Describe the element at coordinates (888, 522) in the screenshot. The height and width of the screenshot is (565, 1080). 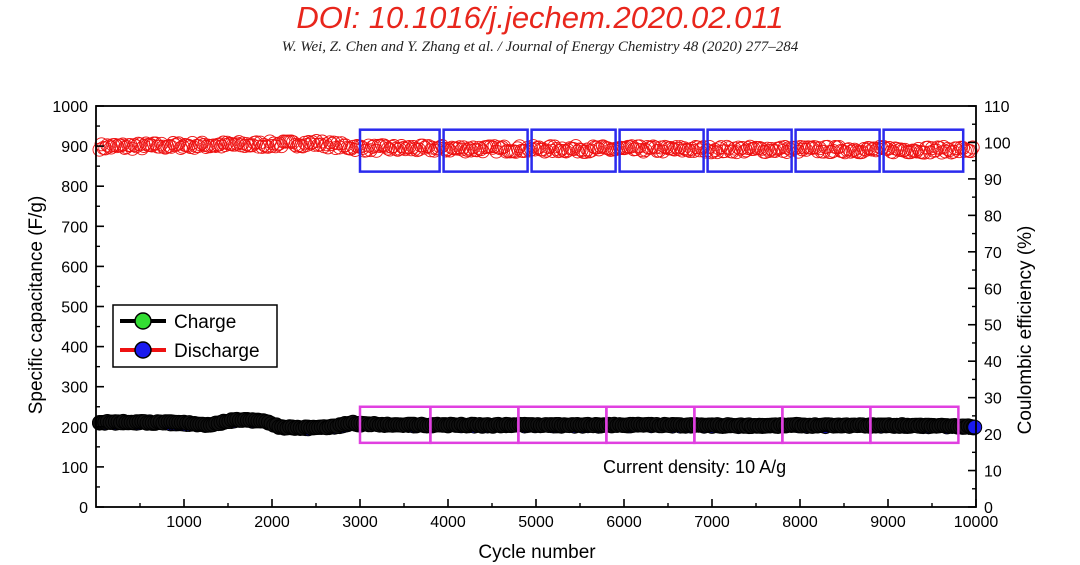
I see `x-tick-label: 9000` at that location.